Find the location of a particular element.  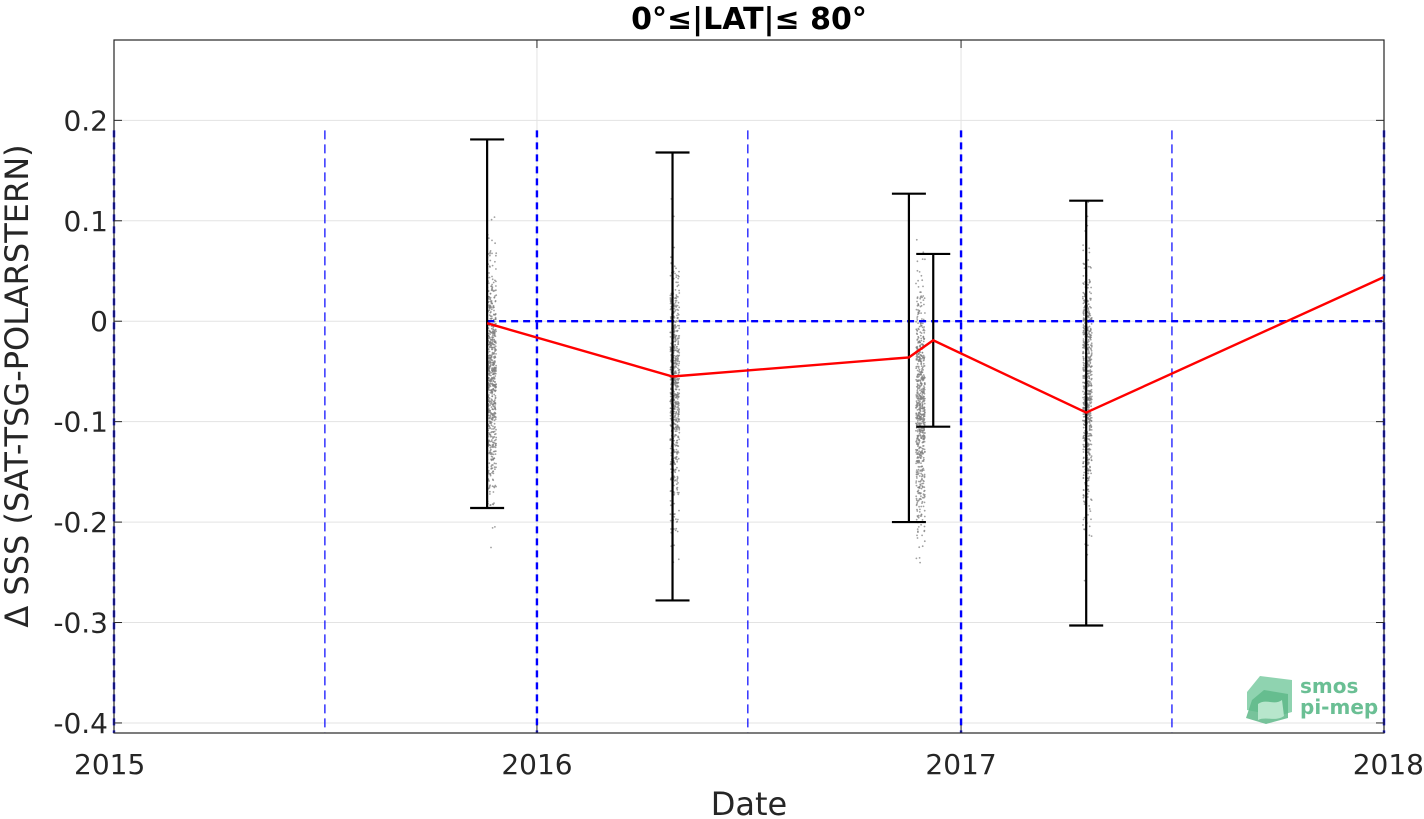

x-tick-label: 2018 is located at coordinates (1388, 764).